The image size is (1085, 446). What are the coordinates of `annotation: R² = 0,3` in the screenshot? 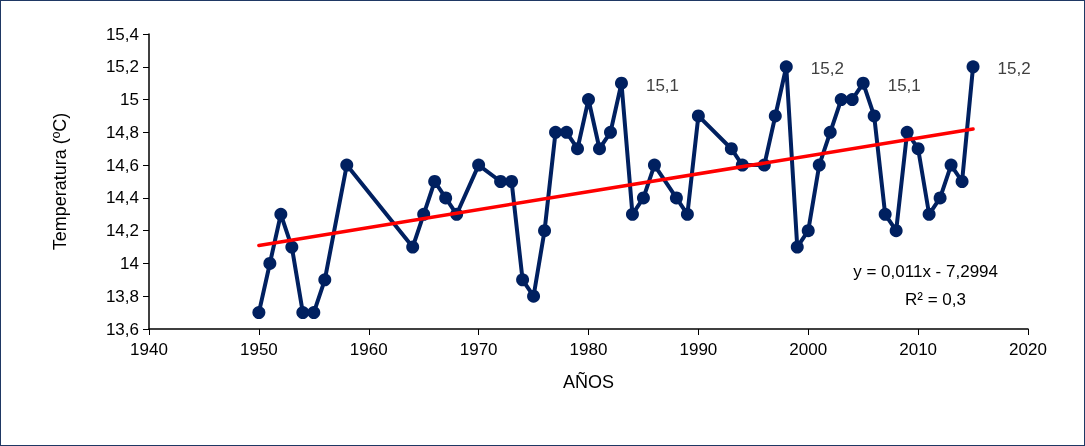 It's located at (936, 299).